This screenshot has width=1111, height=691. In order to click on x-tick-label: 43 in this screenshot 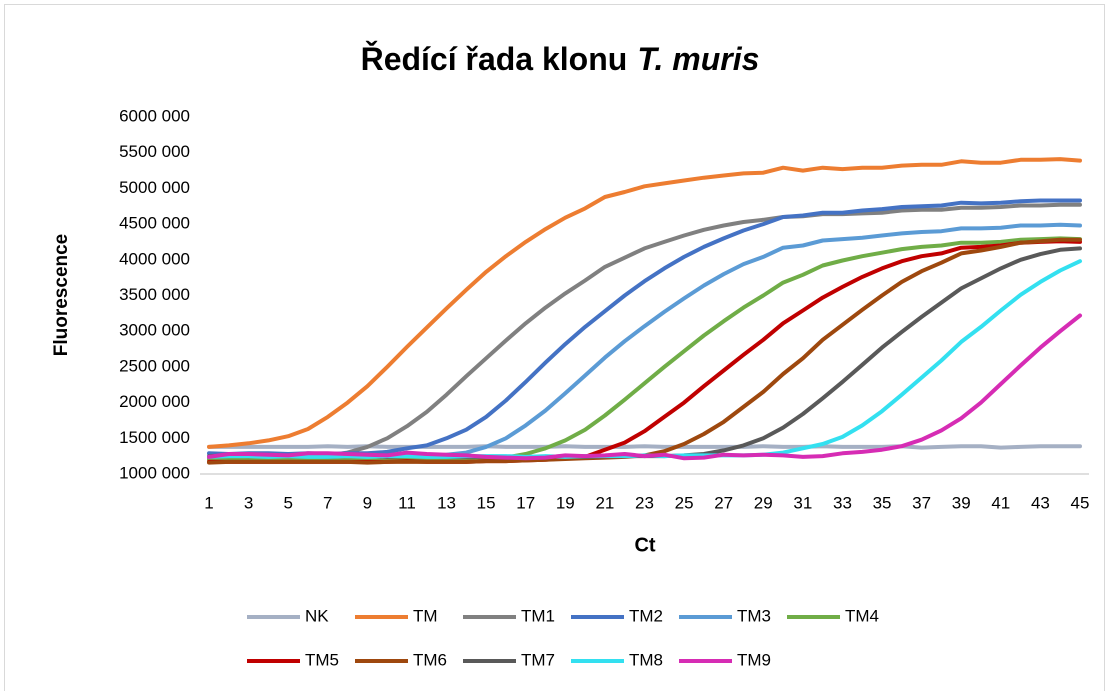, I will do `click(1040, 502)`.